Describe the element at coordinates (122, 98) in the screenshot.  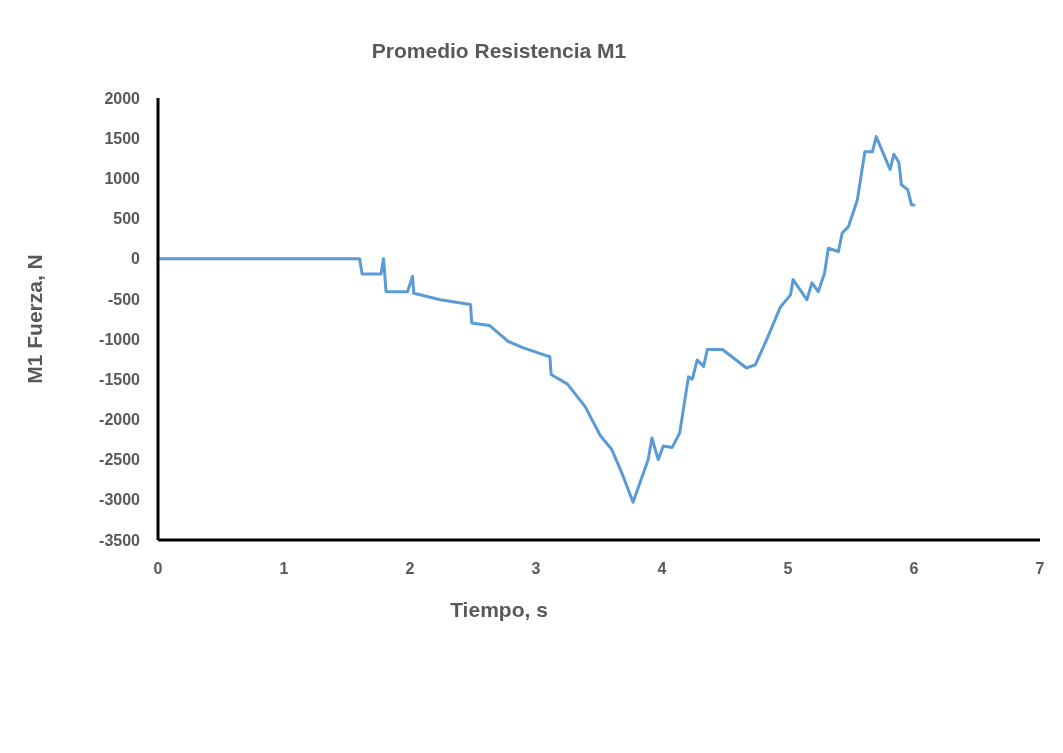
I see `y-tick-label: 2000` at that location.